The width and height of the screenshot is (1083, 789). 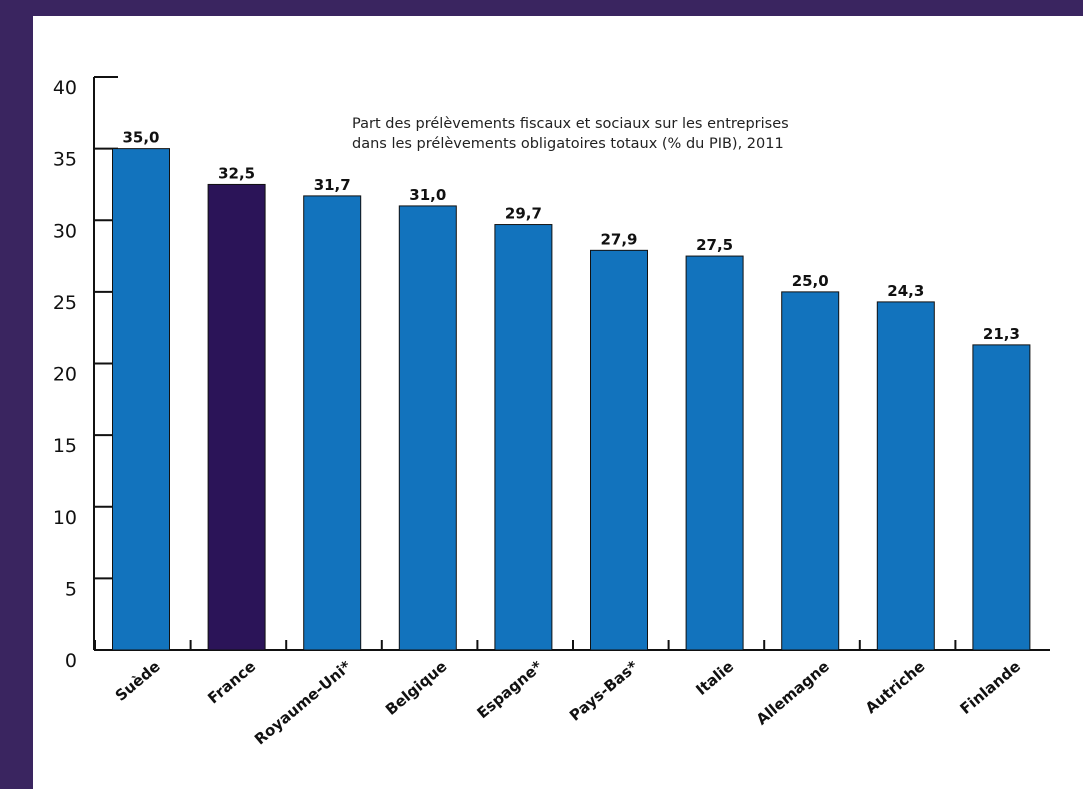 What do you see at coordinates (303, 702) in the screenshot?
I see `category-label: Royaume-Uni*` at bounding box center [303, 702].